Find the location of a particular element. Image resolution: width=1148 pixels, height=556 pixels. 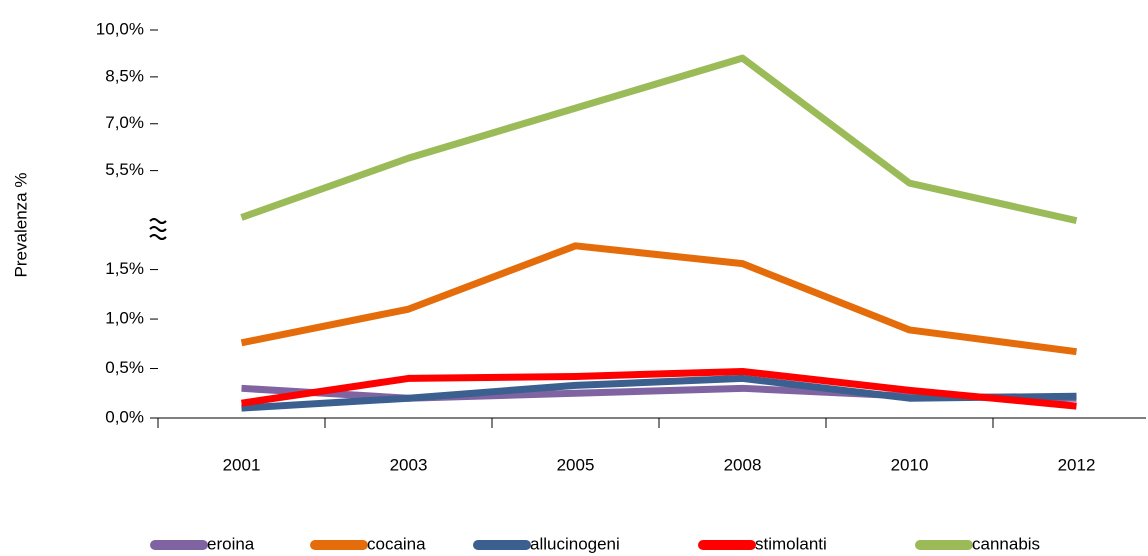

y-tick-label: 0,5% is located at coordinates (124, 367).